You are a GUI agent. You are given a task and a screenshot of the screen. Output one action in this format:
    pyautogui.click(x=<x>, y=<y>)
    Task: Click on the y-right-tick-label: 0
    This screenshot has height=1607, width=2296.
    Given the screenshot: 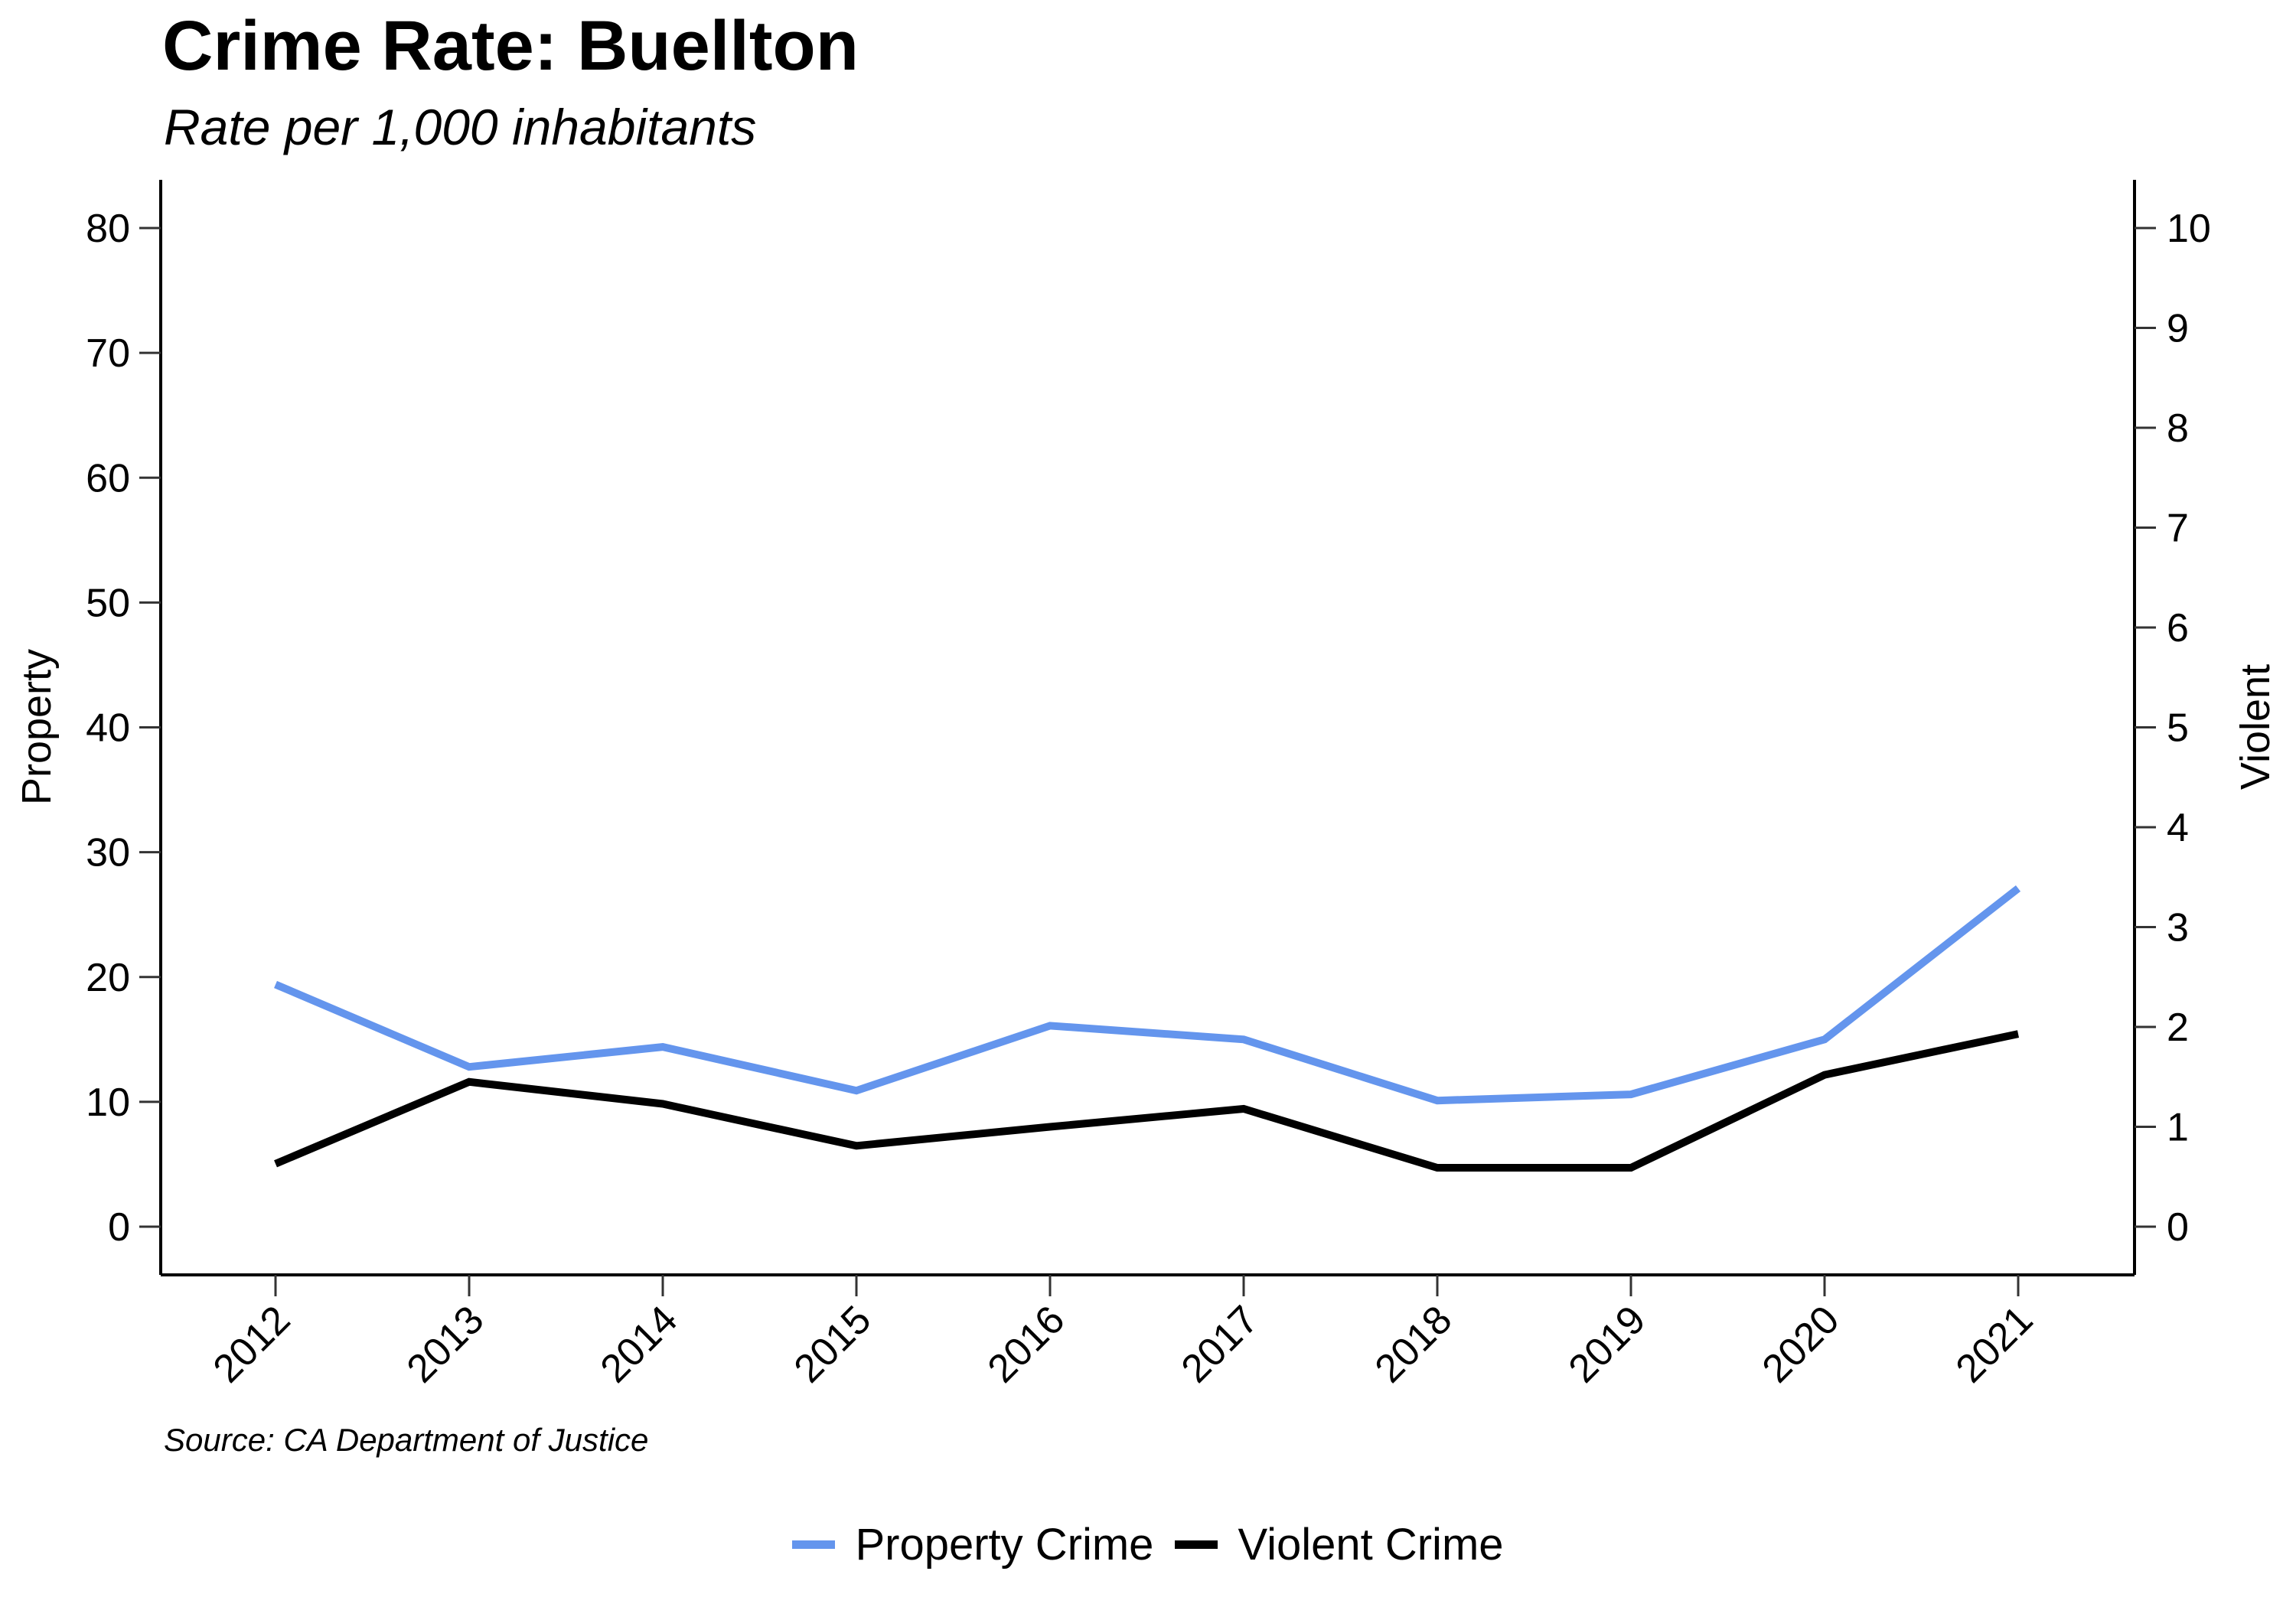 What is the action you would take?
    pyautogui.click(x=2178, y=1227)
    